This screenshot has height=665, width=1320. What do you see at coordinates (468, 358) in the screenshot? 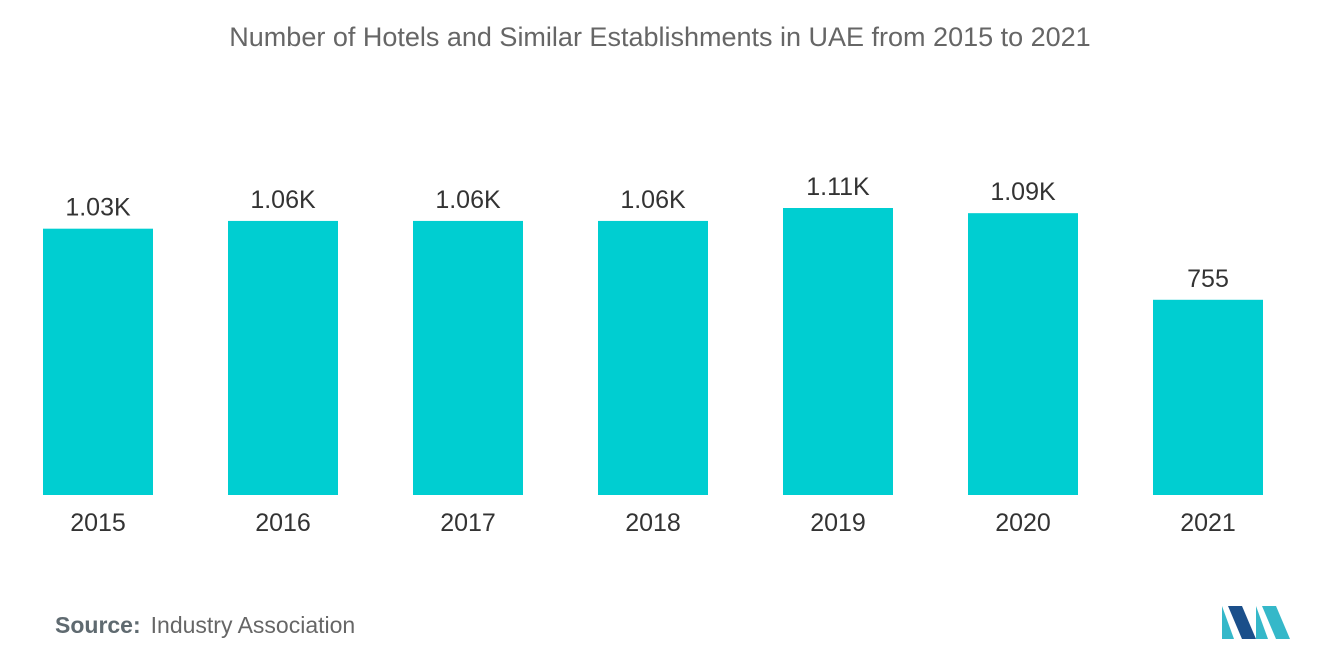
I see `bar-2017` at bounding box center [468, 358].